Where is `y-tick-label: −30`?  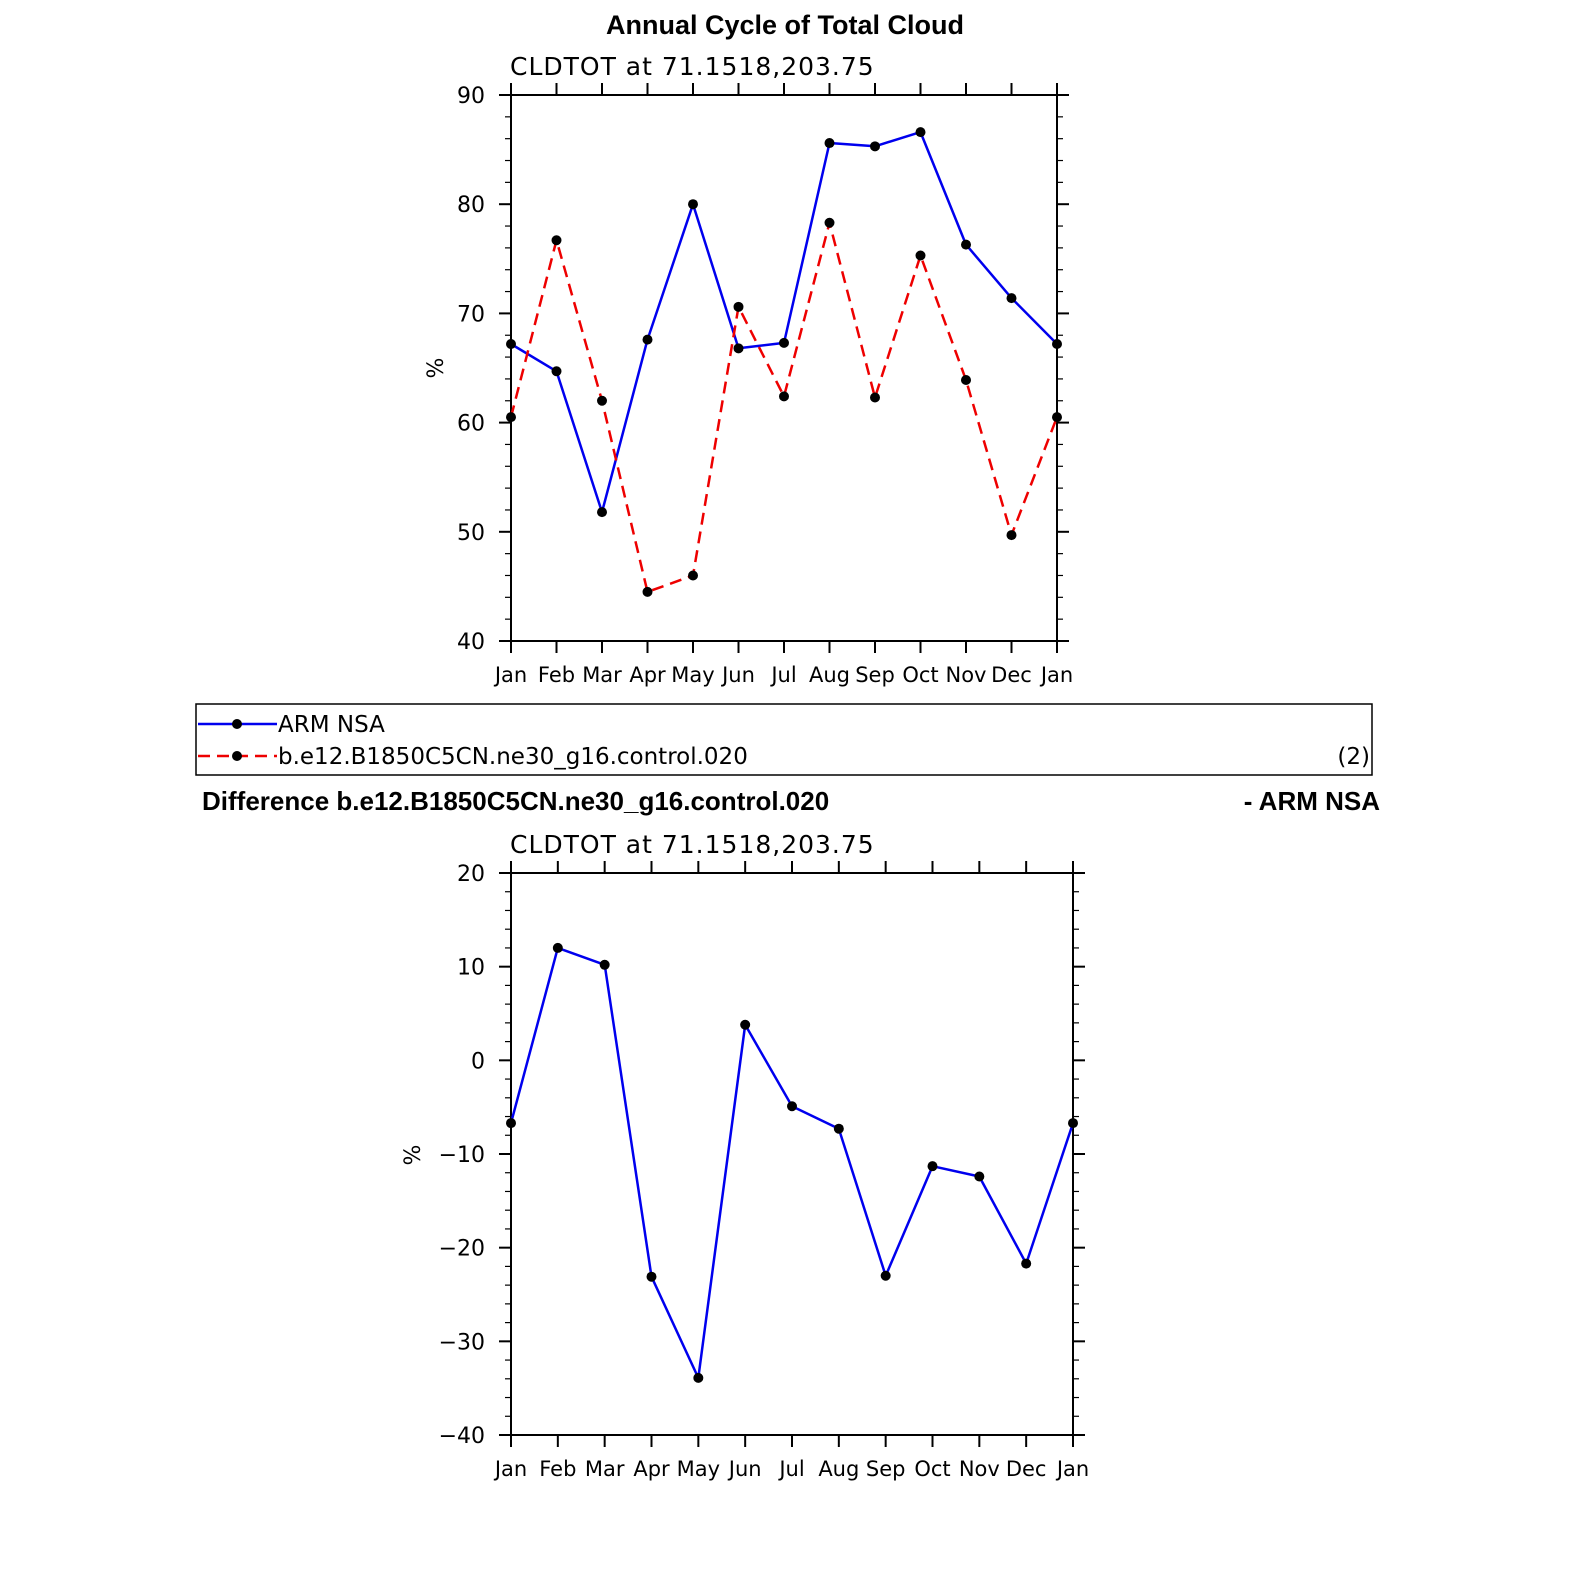 y-tick-label: −30 is located at coordinates (462, 1342).